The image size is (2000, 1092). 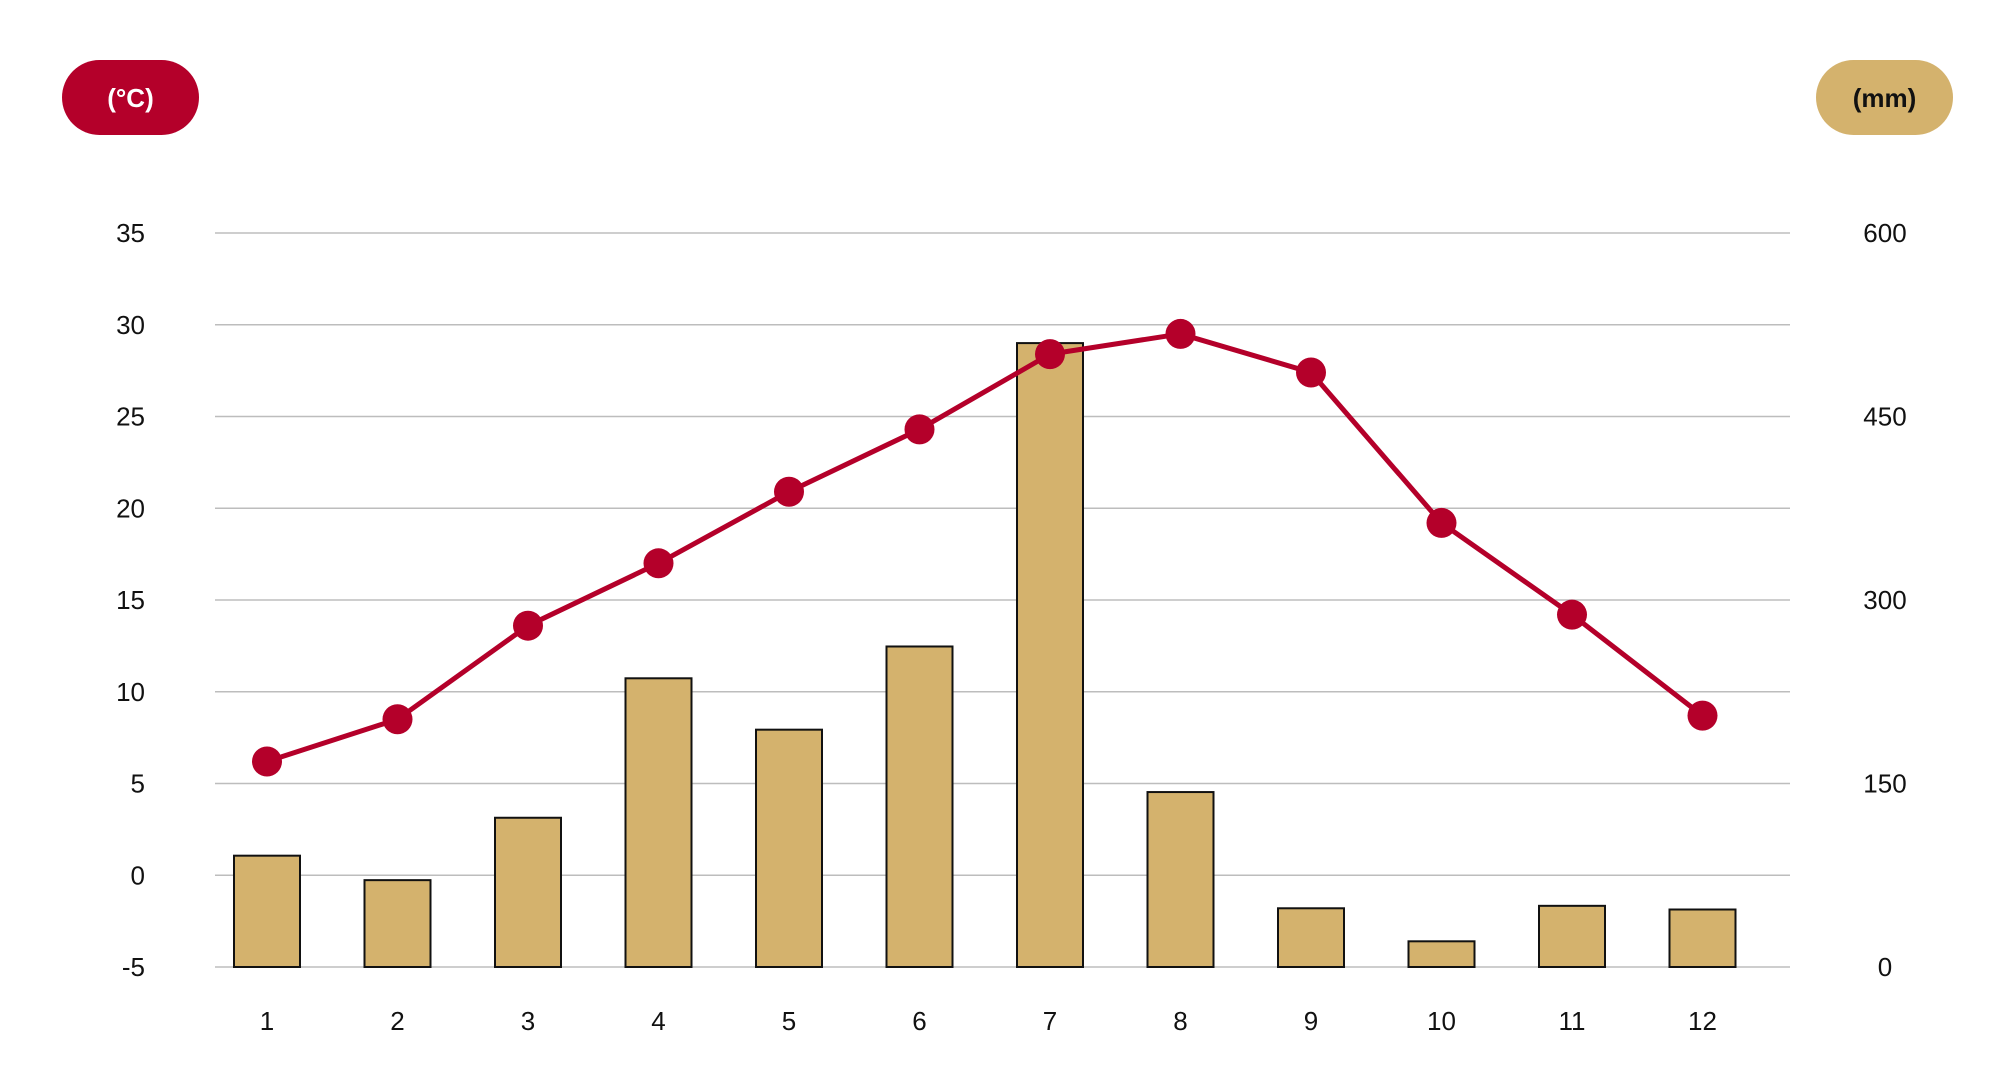 I want to click on x-axis-ticks: 1 2 3 4 5 6 7 8 9 10 11 12, so click(x=988, y=1021).